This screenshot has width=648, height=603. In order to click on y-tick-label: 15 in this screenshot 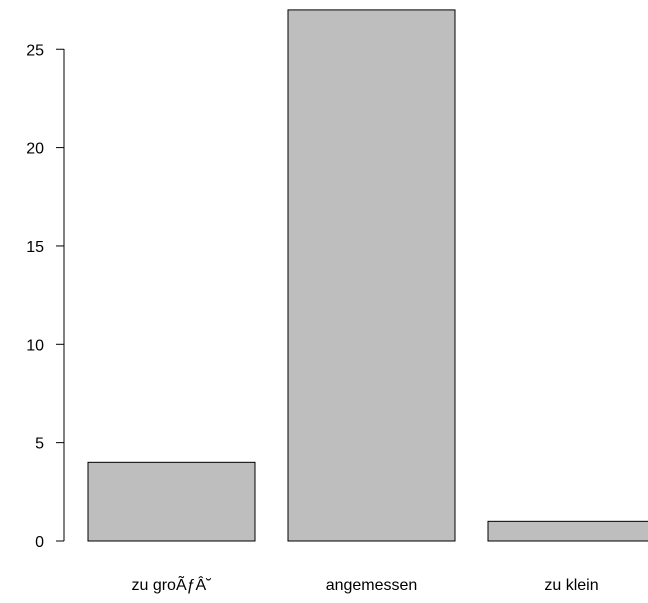, I will do `click(35, 247)`.